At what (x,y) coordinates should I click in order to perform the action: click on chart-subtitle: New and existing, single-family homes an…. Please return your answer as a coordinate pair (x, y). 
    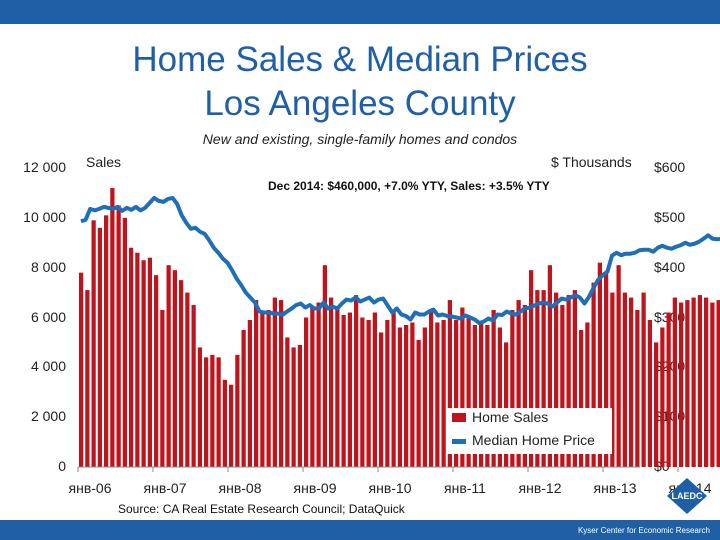
    Looking at the image, I should click on (360, 139).